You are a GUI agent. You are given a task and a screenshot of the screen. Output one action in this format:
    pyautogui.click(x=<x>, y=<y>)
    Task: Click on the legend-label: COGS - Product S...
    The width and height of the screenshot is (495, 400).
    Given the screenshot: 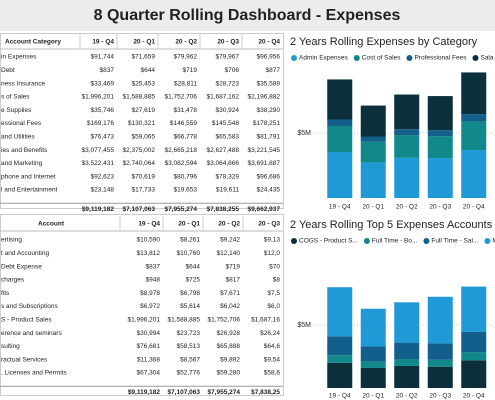 What is the action you would take?
    pyautogui.click(x=328, y=241)
    